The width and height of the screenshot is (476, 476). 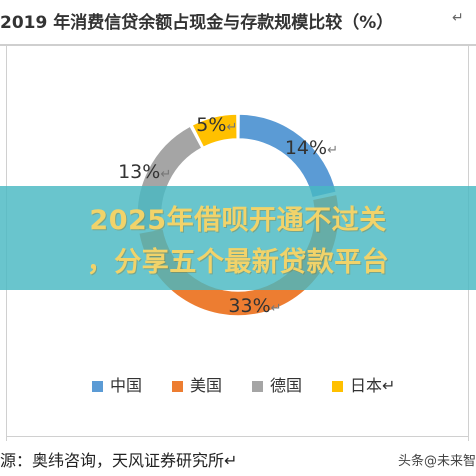 I want to click on chart-header: 2019 年消费信贷余额占现金与存款规模比较（%） ↵, so click(x=238, y=25).